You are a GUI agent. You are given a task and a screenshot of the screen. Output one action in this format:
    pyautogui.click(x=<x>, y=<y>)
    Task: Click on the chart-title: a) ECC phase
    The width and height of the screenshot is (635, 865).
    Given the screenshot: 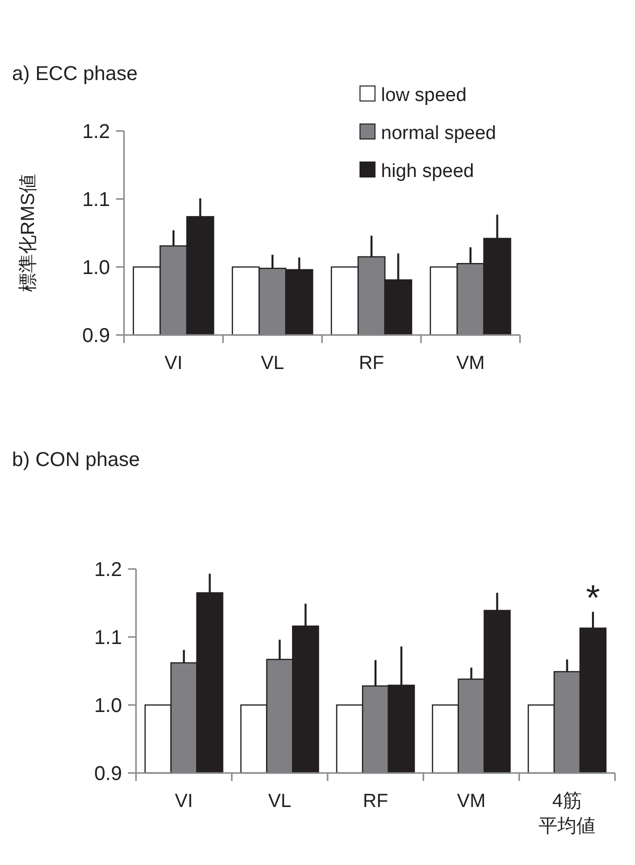 What is the action you would take?
    pyautogui.click(x=75, y=74)
    